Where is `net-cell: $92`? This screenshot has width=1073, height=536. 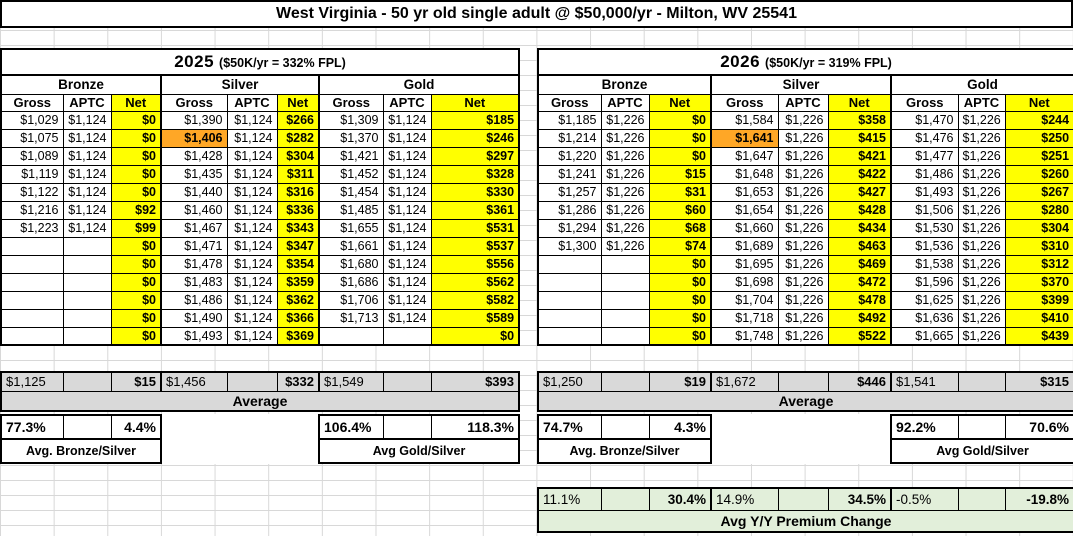 net-cell: $92 is located at coordinates (136, 210).